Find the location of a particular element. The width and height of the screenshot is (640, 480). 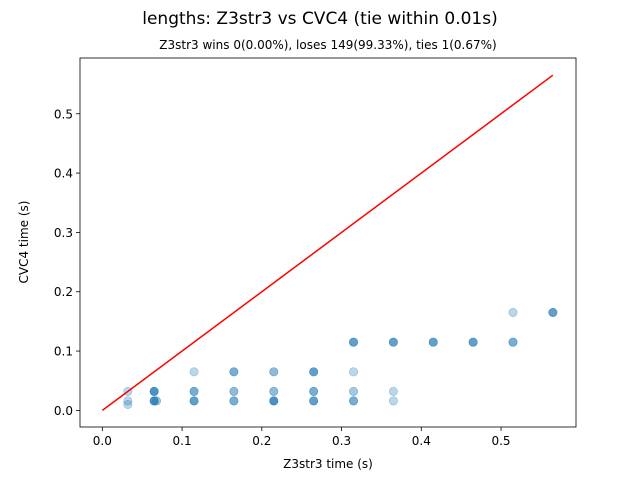

y-tick-label-3: 0.3 is located at coordinates (63, 233).